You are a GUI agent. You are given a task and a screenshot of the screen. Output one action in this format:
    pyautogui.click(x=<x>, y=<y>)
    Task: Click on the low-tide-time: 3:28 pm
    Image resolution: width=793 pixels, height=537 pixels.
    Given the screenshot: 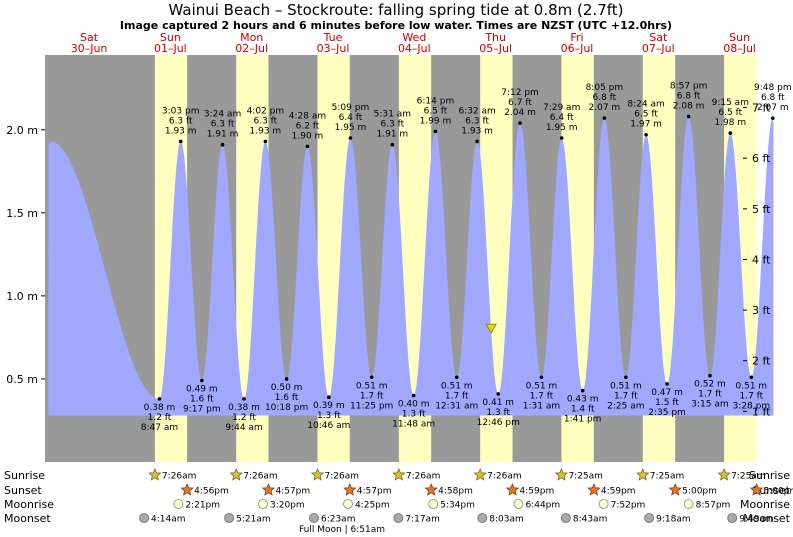 What is the action you would take?
    pyautogui.click(x=752, y=406)
    